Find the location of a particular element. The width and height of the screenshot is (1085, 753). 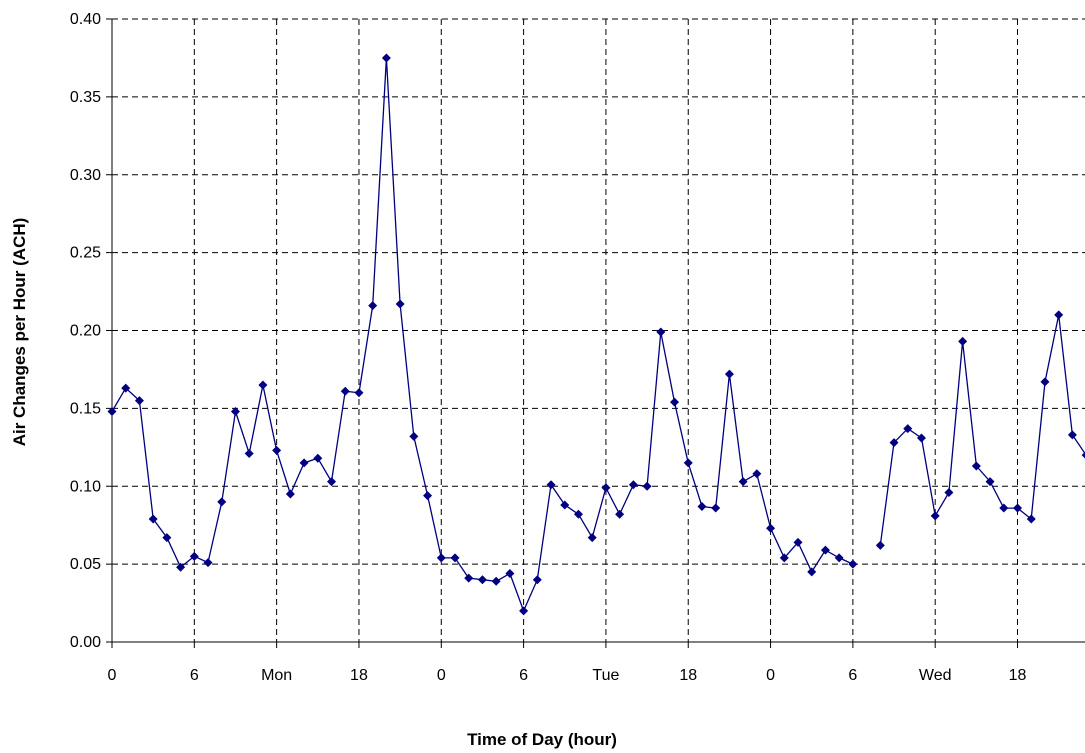

x-tick-label: Mon is located at coordinates (276, 675).